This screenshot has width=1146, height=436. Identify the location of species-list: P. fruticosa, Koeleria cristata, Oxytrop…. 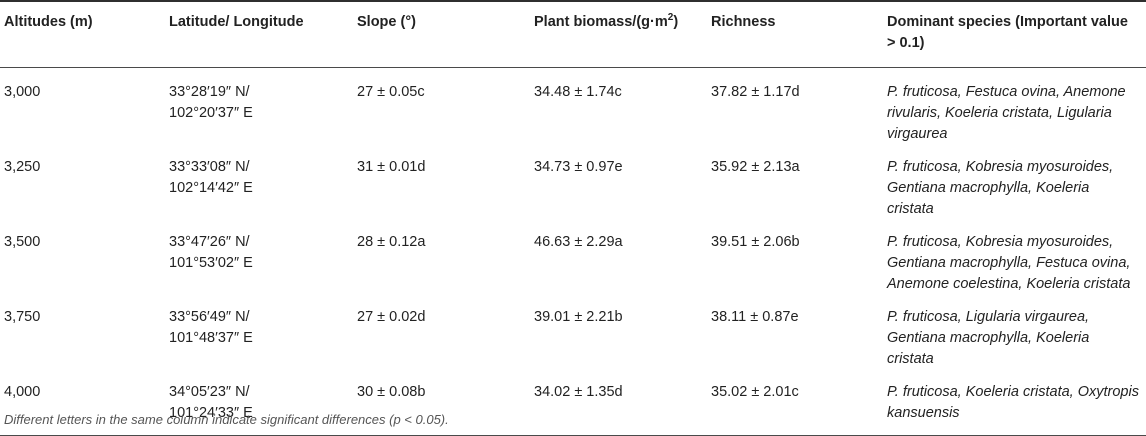
(1013, 402).